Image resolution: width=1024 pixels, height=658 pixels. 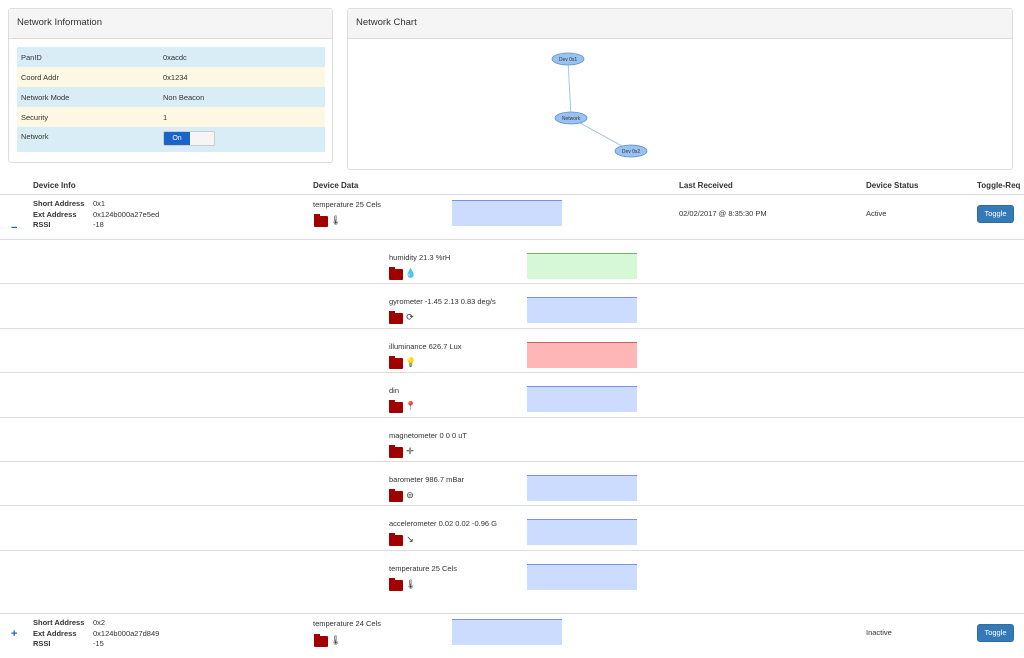 I want to click on last-received: 02/02/2017 @ 8:35:30 PM, so click(x=723, y=213).